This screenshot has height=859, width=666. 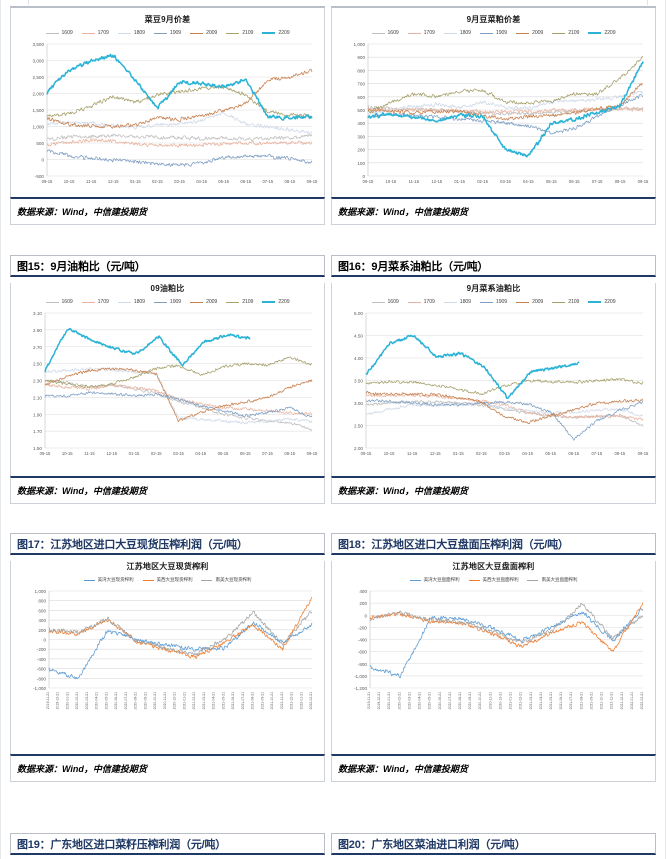 What do you see at coordinates (434, 580) in the screenshot?
I see `legend-item: 美湾大豆盘面榨利` at bounding box center [434, 580].